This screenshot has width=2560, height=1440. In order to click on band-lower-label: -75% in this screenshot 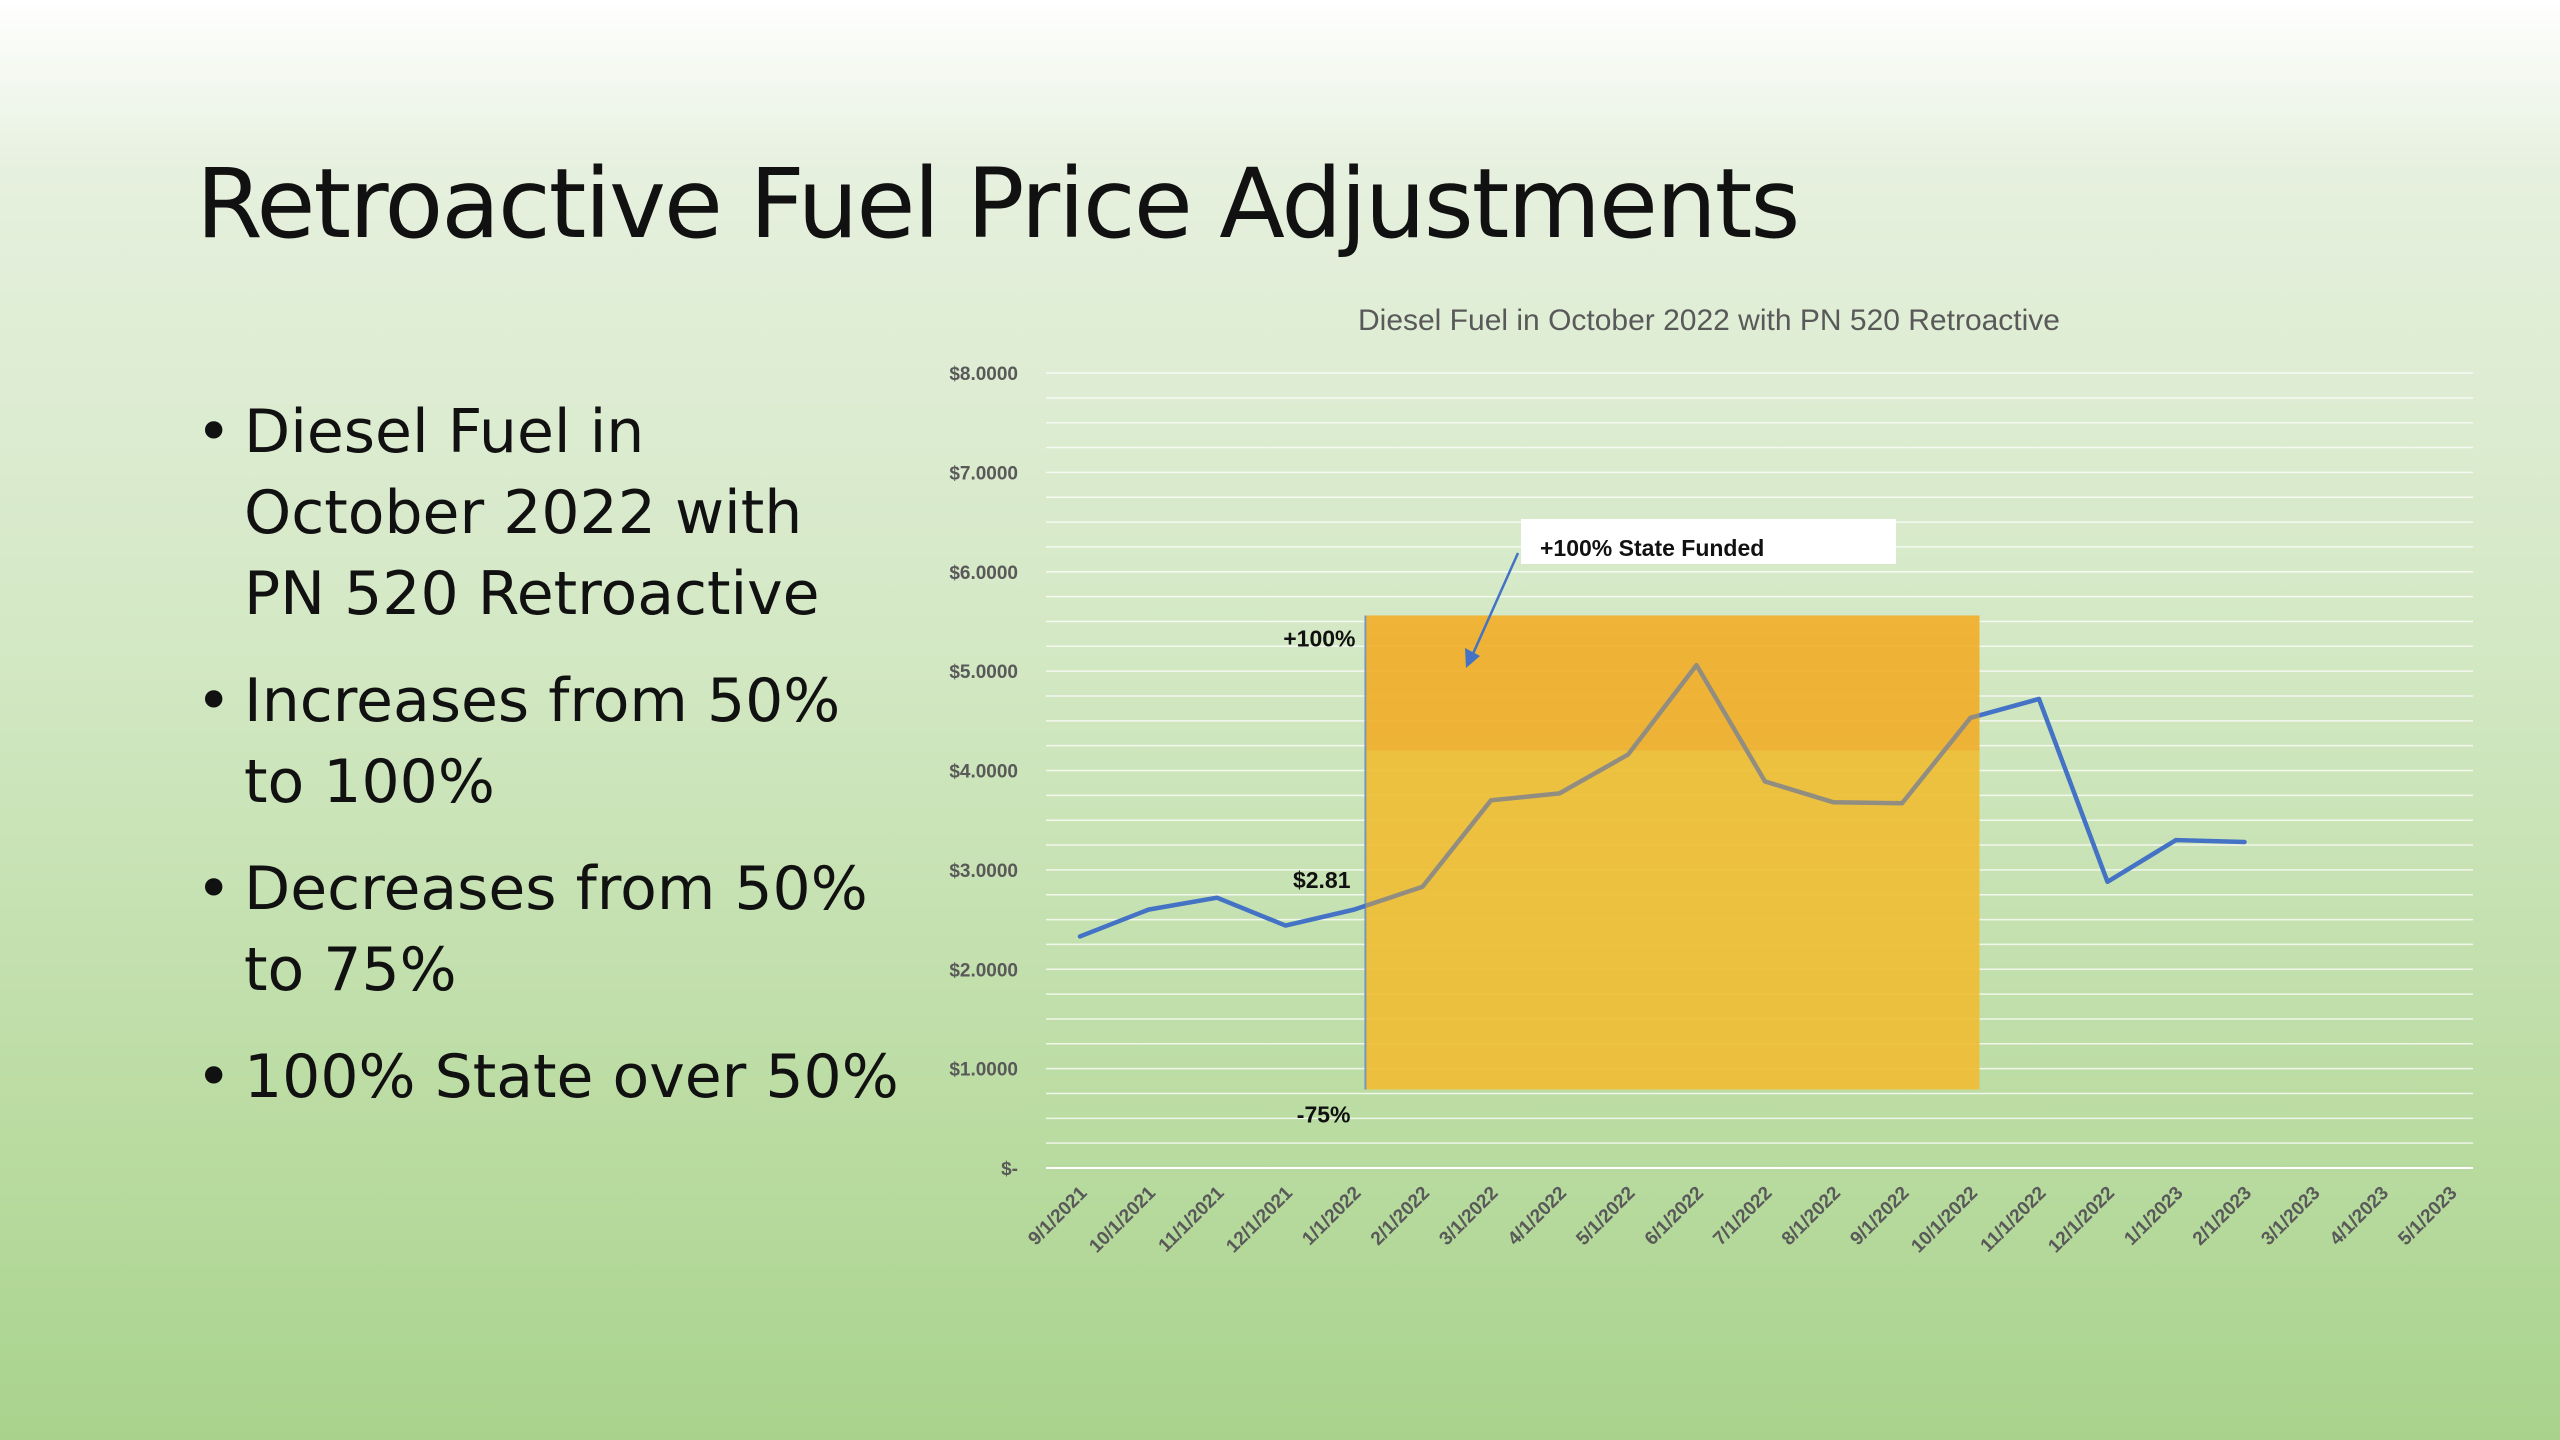, I will do `click(1324, 1114)`.